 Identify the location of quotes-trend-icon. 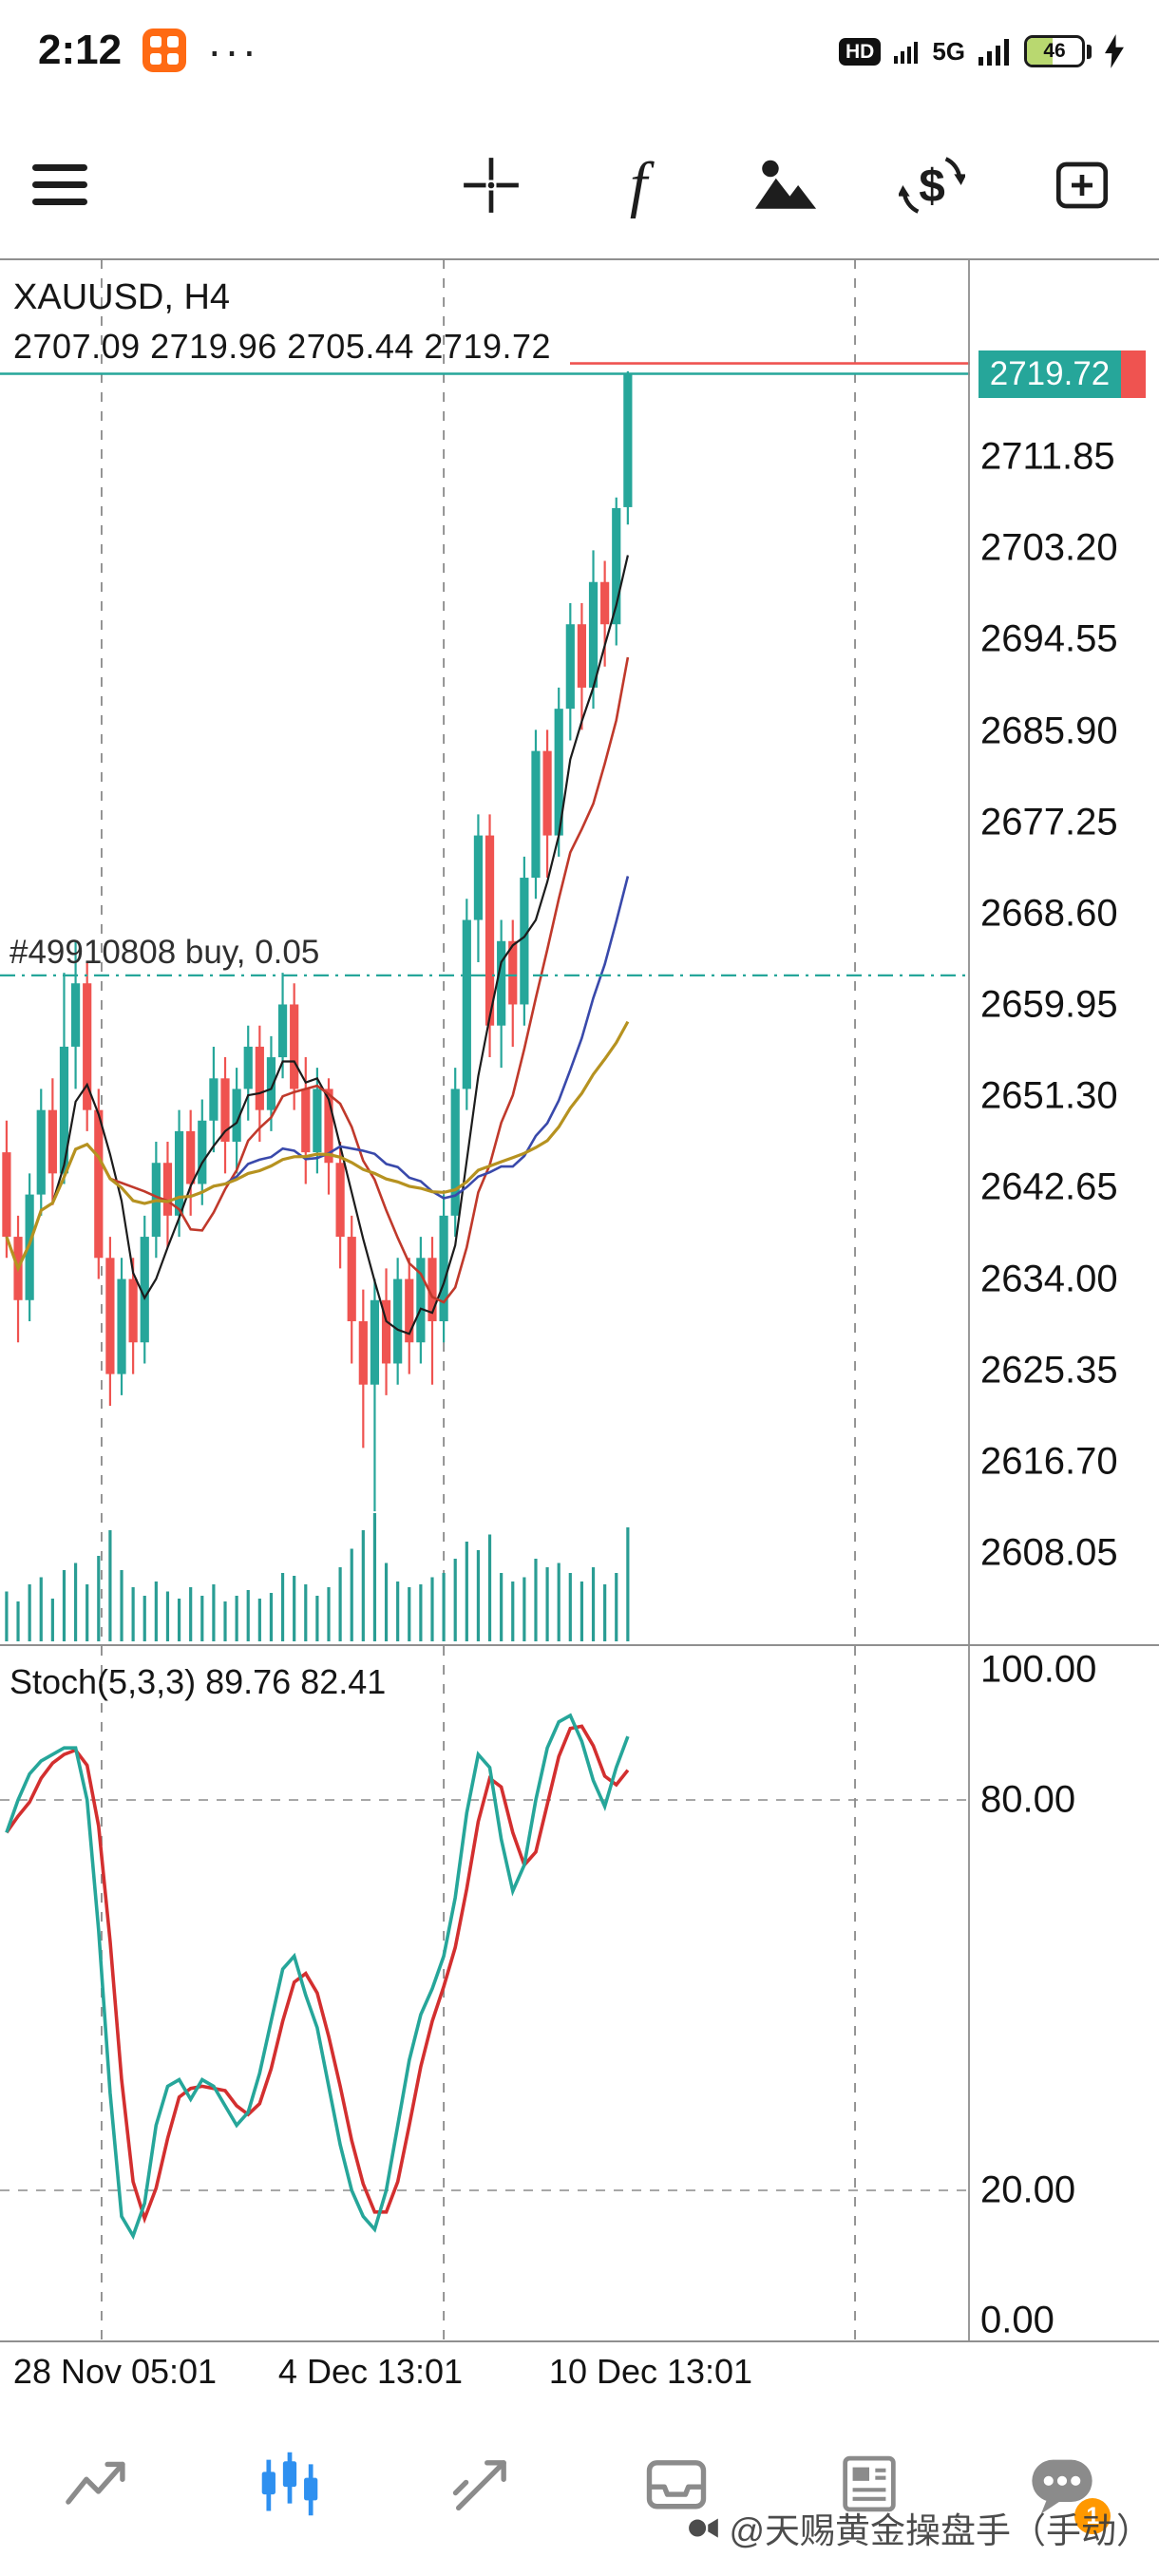
(95, 2483).